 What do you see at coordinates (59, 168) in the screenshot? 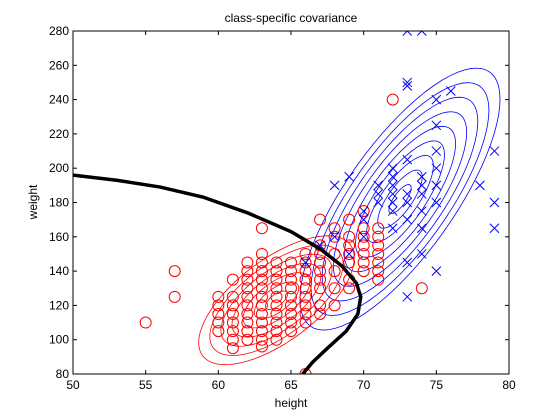
I see `y-tick-label: 200` at bounding box center [59, 168].